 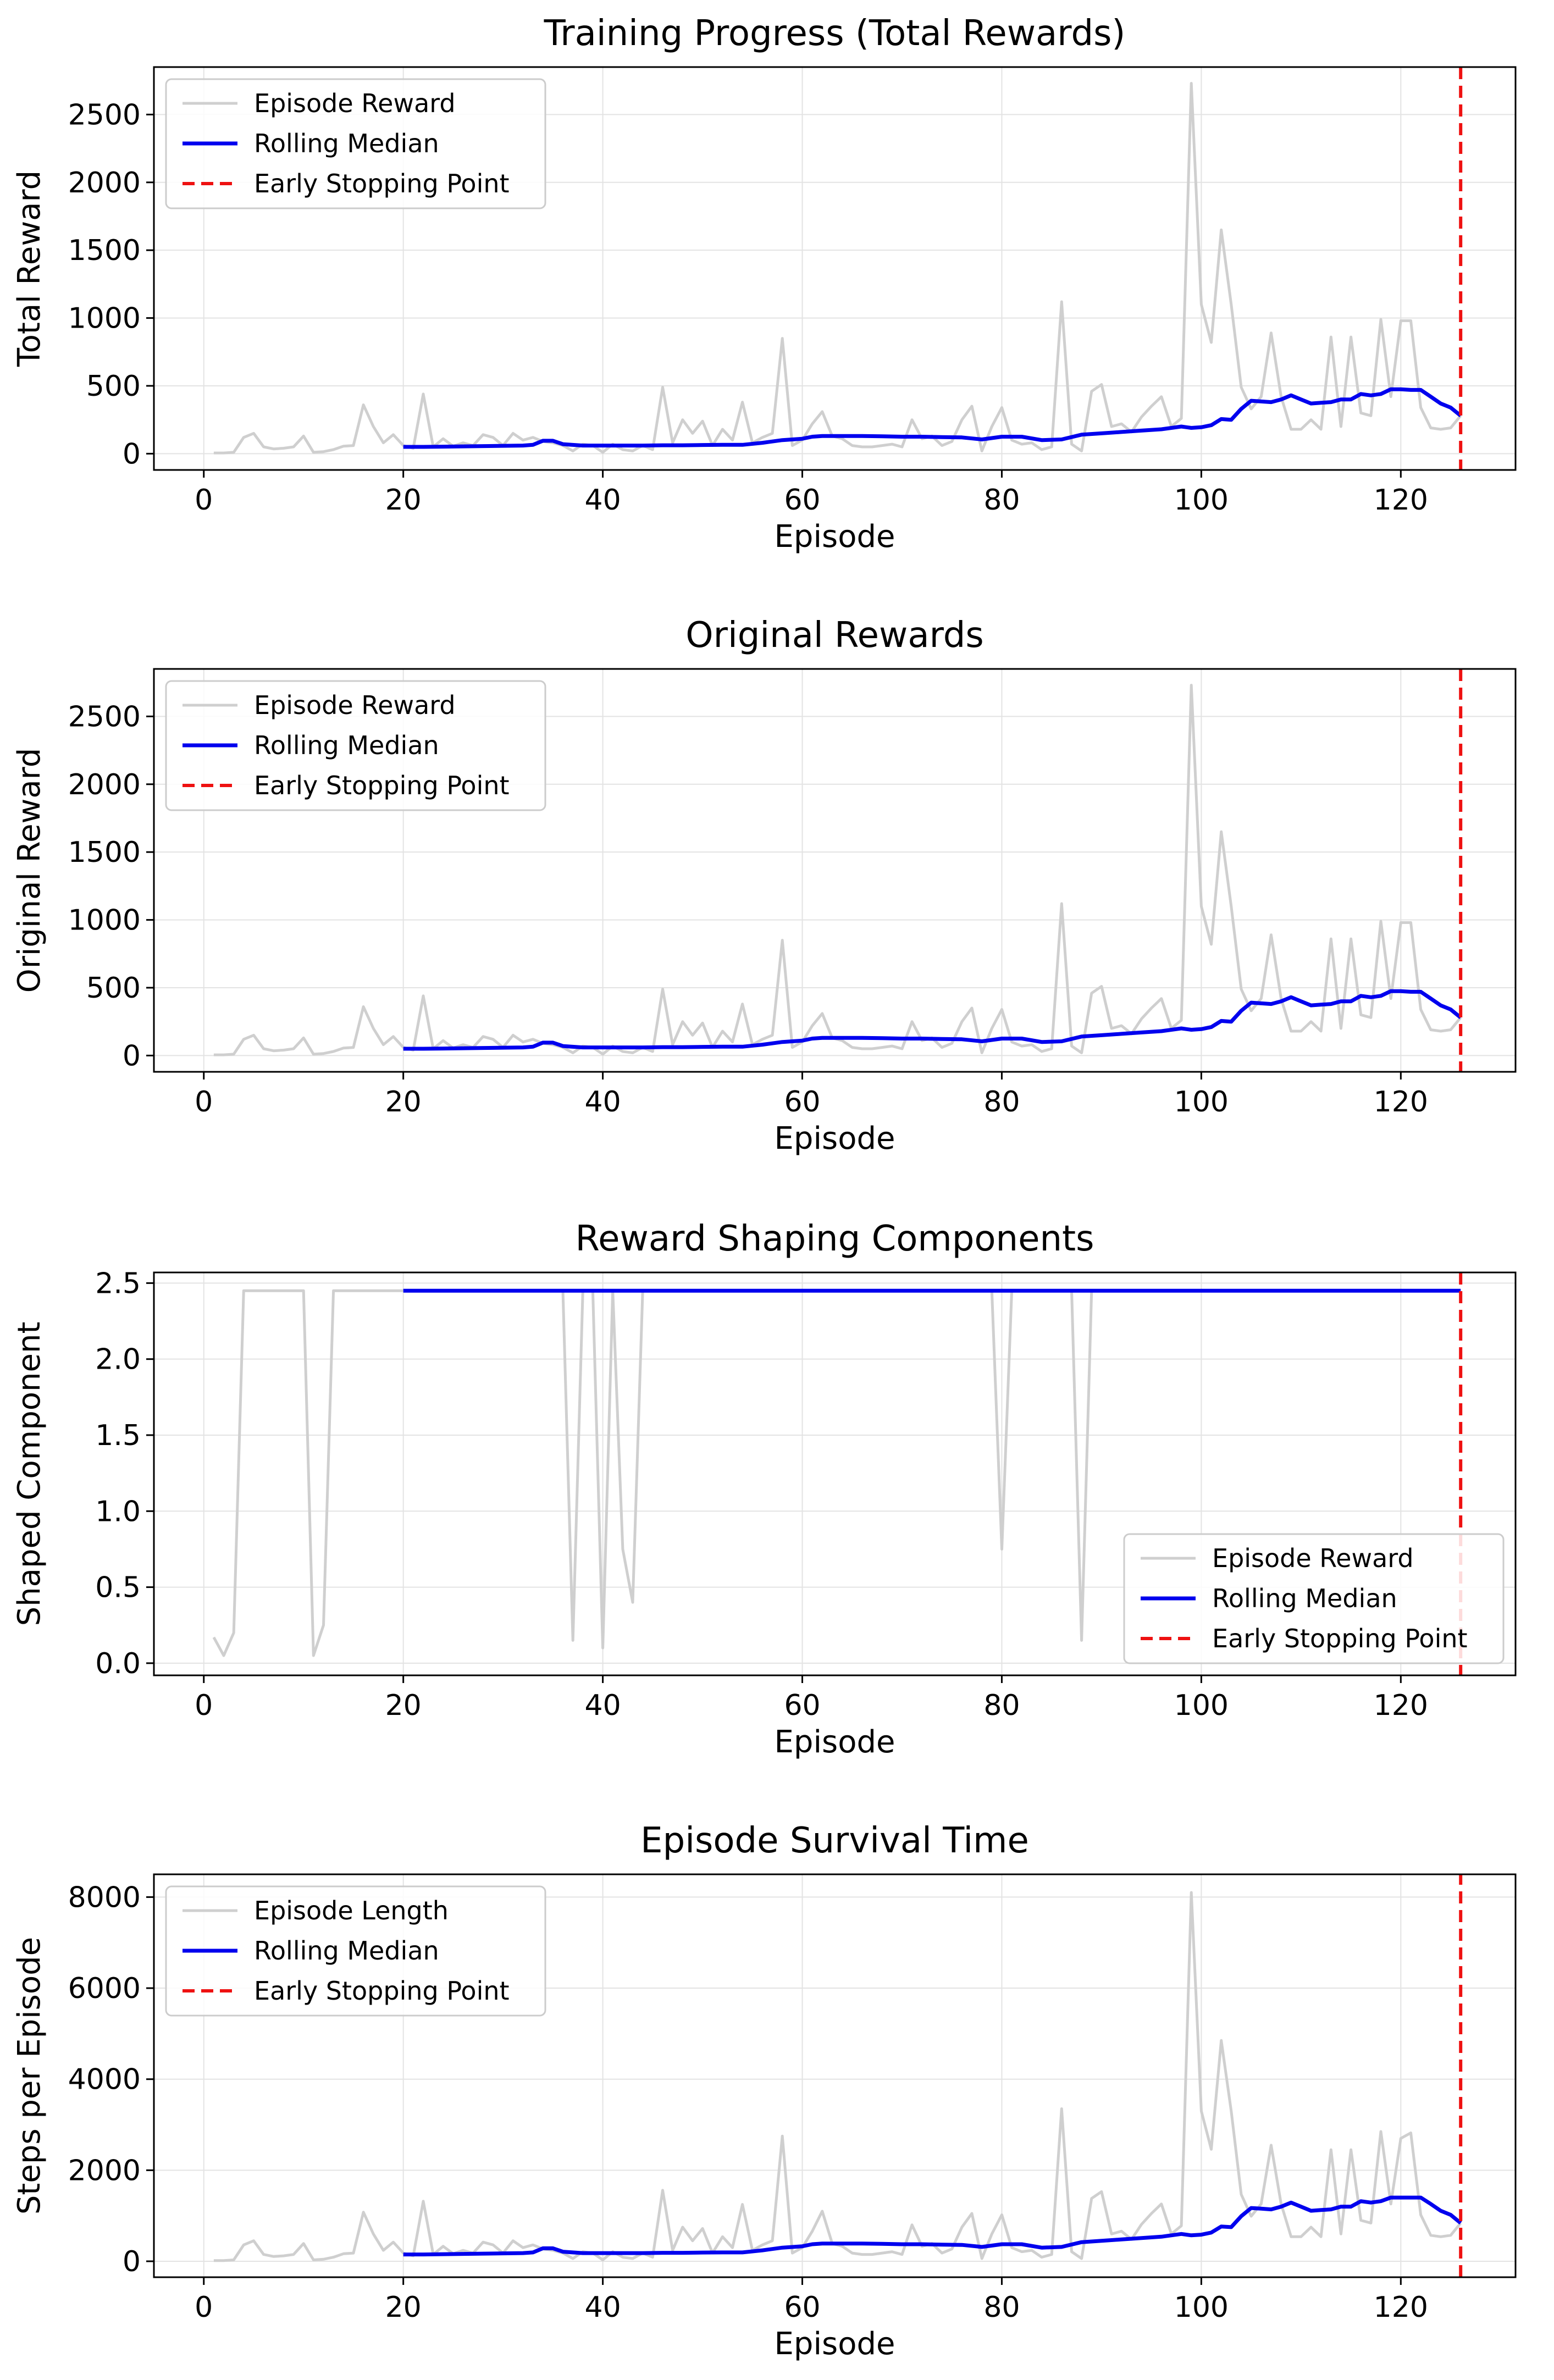 What do you see at coordinates (118, 1587) in the screenshot?
I see `y-tick-label: 0.5` at bounding box center [118, 1587].